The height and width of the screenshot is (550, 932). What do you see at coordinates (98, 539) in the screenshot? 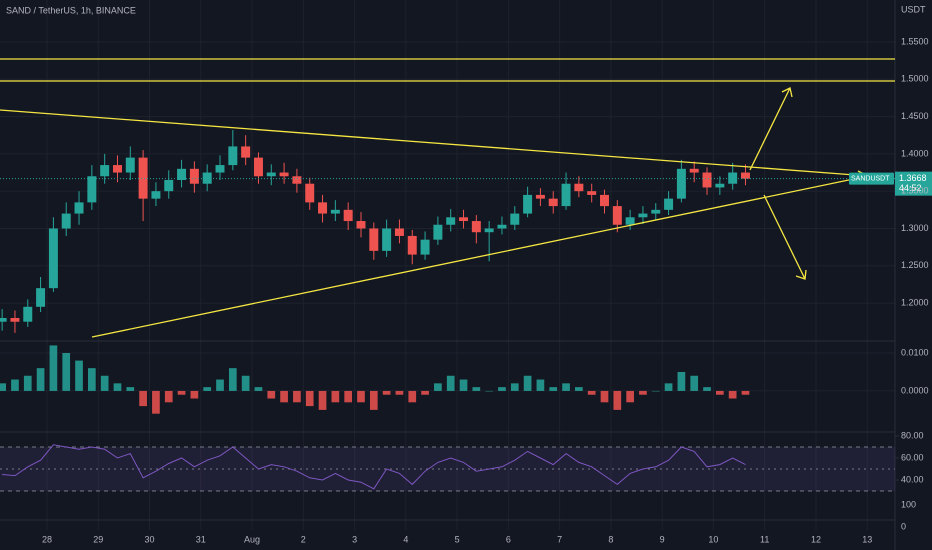
I see `x-tick-label: 29` at bounding box center [98, 539].